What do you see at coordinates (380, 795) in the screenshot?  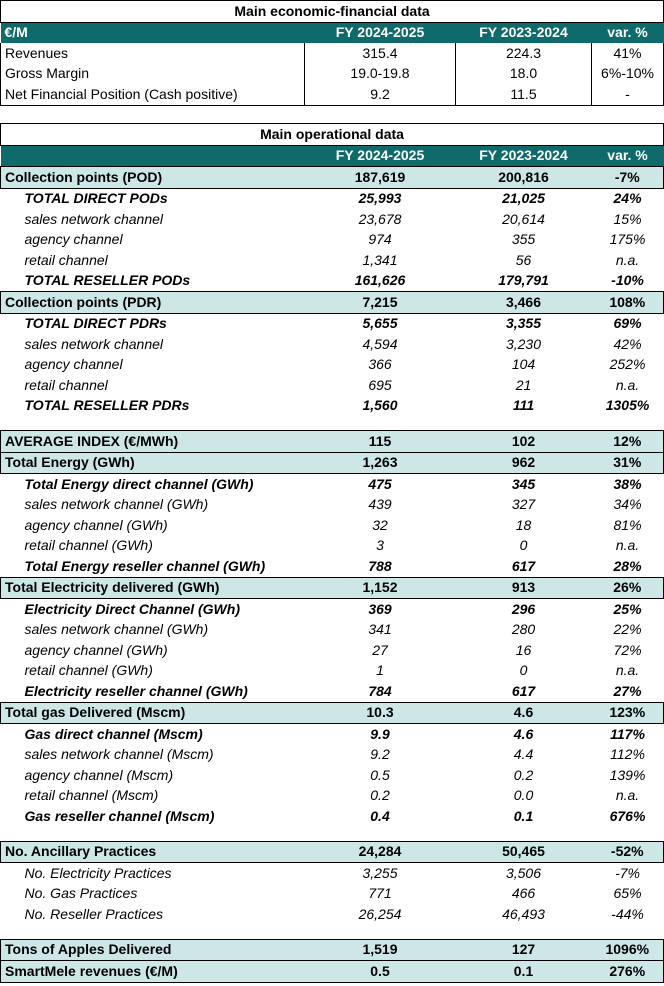 I see `ops-row-fy2425: 0.2` at bounding box center [380, 795].